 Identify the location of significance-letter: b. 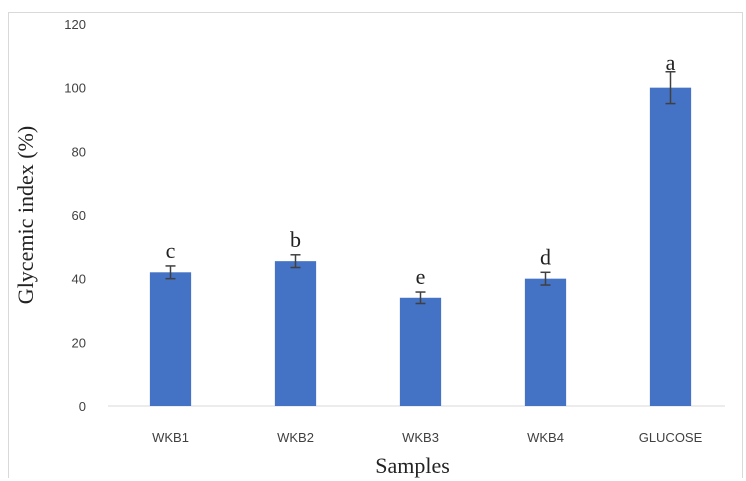
(295, 239).